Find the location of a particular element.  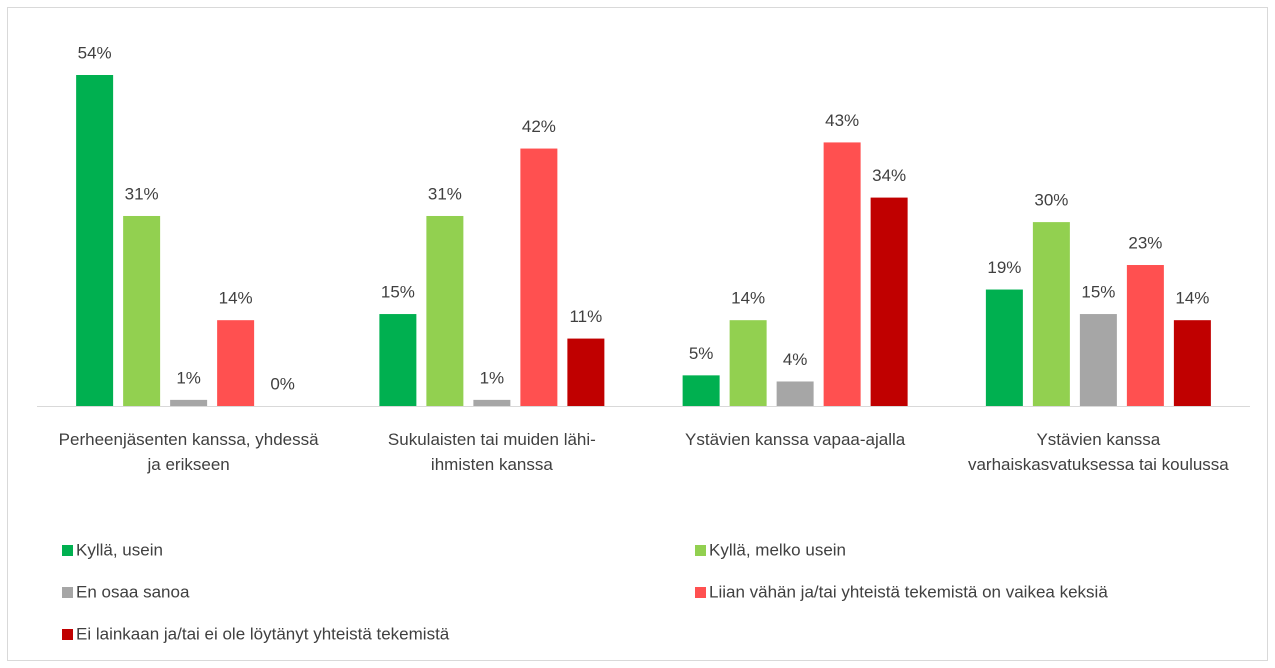

legend-label: Kyllä, usein is located at coordinates (119, 549).